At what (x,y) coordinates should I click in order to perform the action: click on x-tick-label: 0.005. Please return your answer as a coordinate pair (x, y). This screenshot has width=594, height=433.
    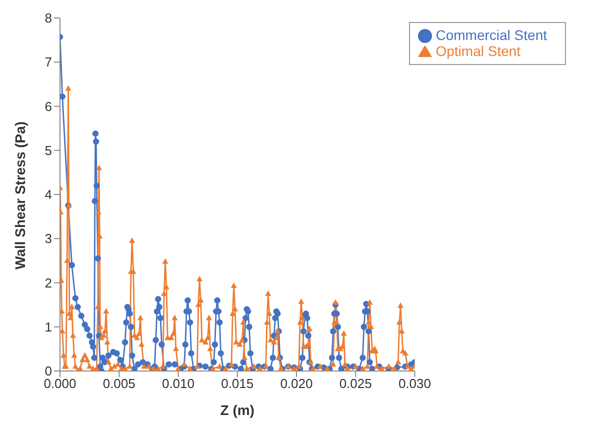
    Looking at the image, I should click on (119, 384).